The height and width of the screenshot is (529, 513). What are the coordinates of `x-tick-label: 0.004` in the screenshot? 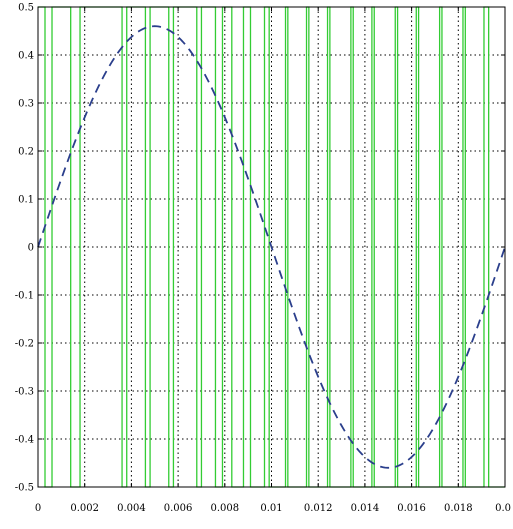 It's located at (131, 508).